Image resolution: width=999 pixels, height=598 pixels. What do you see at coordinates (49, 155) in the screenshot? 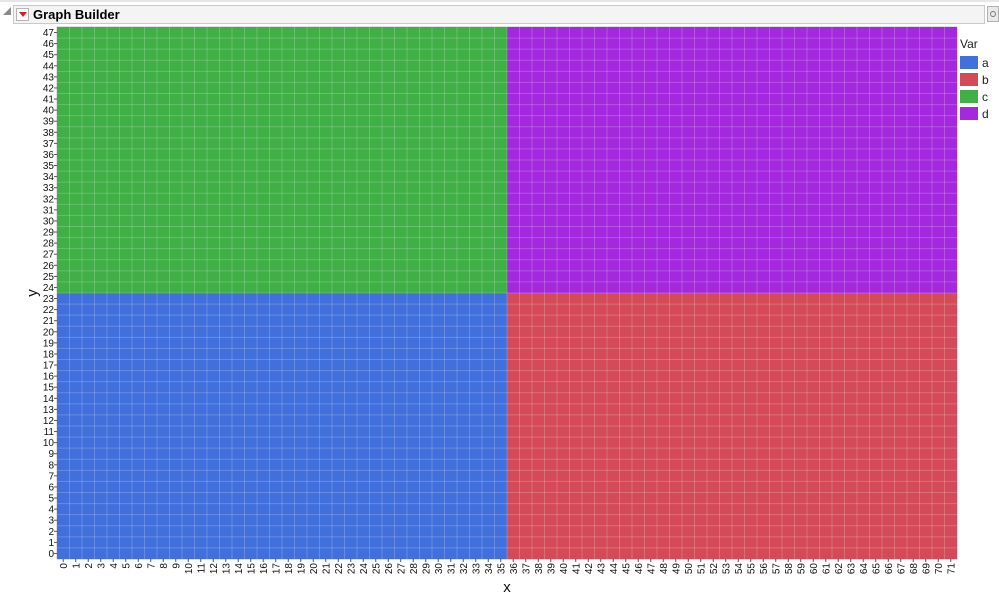
I see `y-tick-label: 36` at bounding box center [49, 155].